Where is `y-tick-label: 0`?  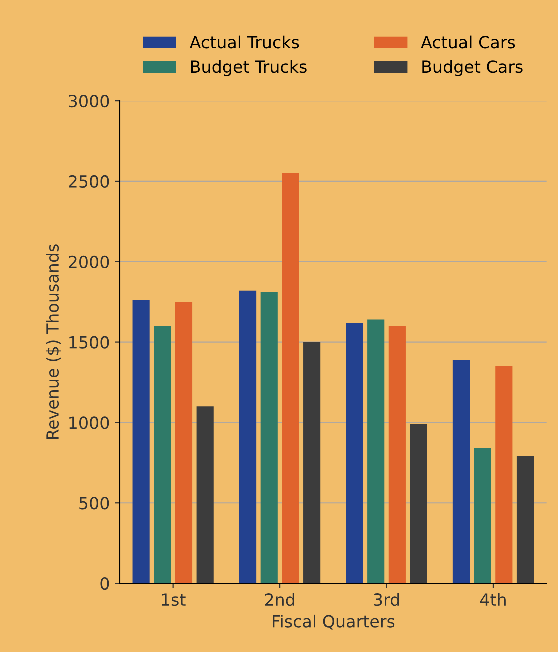 y-tick-label: 0 is located at coordinates (105, 584).